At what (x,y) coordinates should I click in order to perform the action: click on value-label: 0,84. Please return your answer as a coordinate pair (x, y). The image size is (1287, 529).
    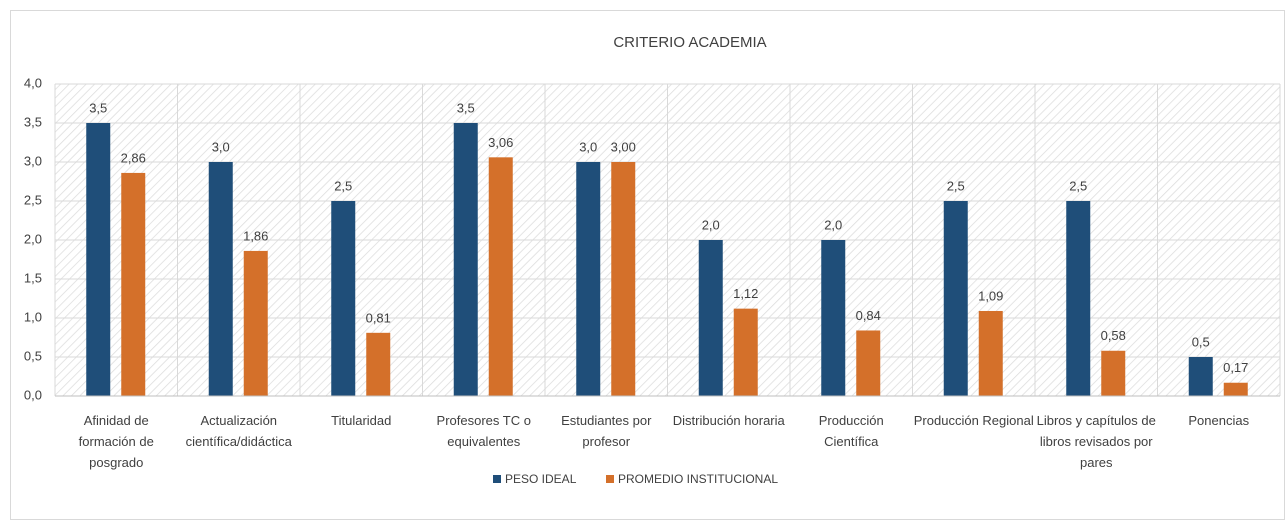
    Looking at the image, I should click on (868, 315).